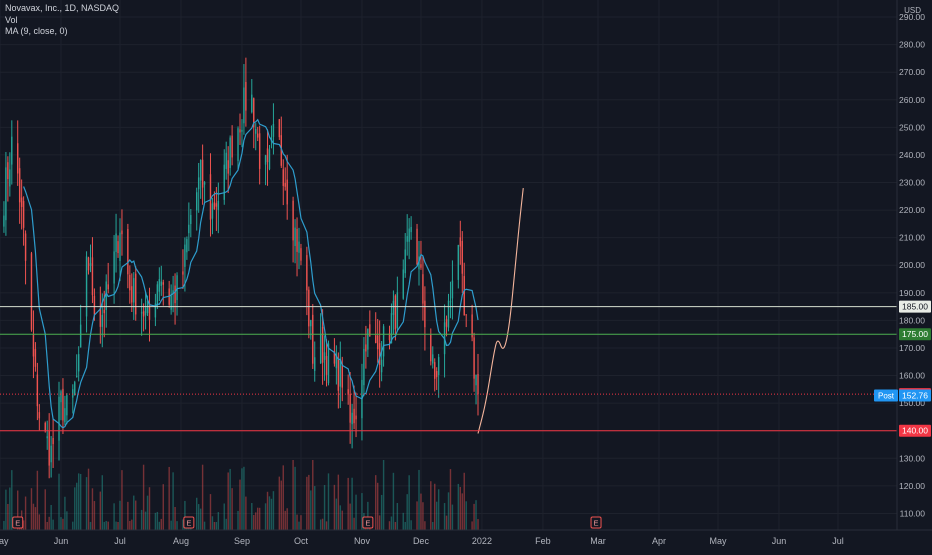 The width and height of the screenshot is (932, 555). I want to click on x-tick-label: May, so click(4, 541).